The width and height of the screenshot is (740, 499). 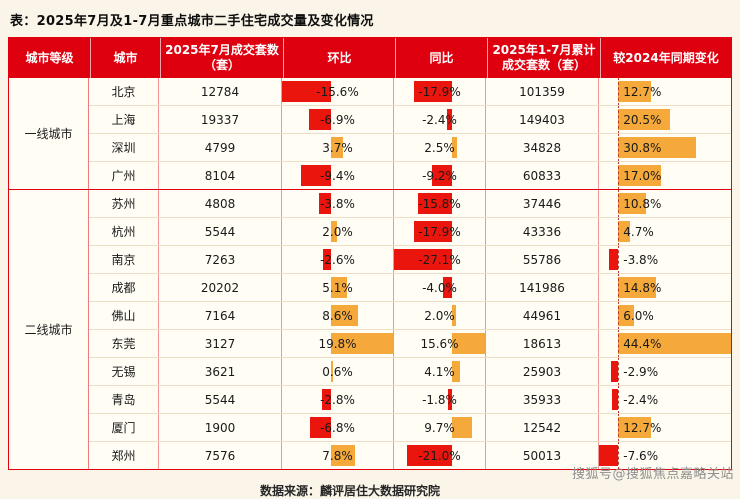 I want to click on cum-units-cell: 44961, so click(x=542, y=315).